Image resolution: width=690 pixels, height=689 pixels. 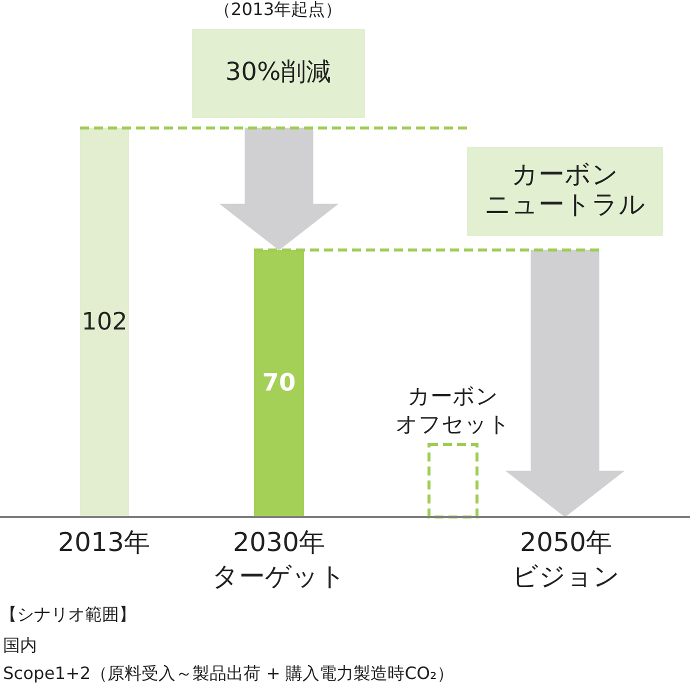 What do you see at coordinates (68, 615) in the screenshot?
I see `text: 【シナリオ範囲】` at bounding box center [68, 615].